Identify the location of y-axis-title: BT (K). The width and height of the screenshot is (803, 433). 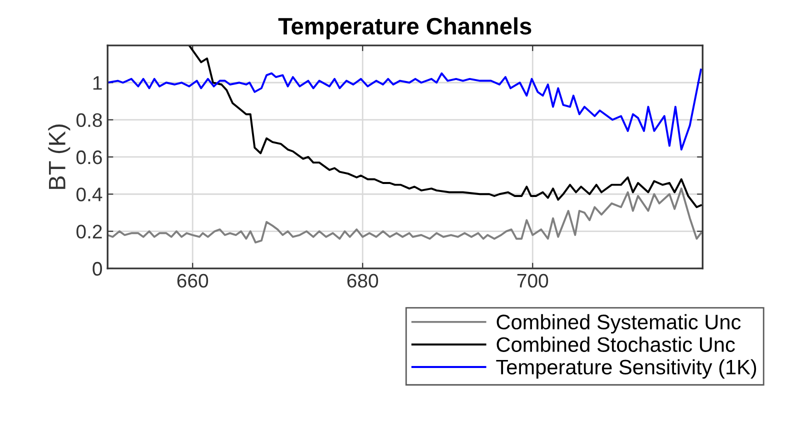
(59, 156).